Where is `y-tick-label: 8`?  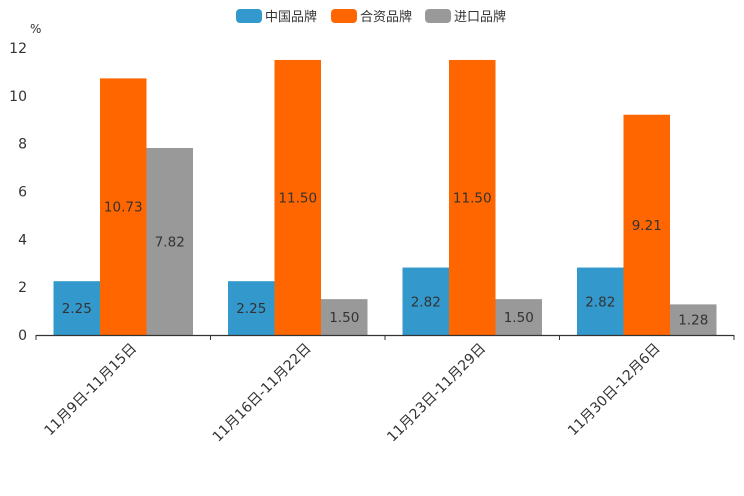
y-tick-label: 8 is located at coordinates (22, 145).